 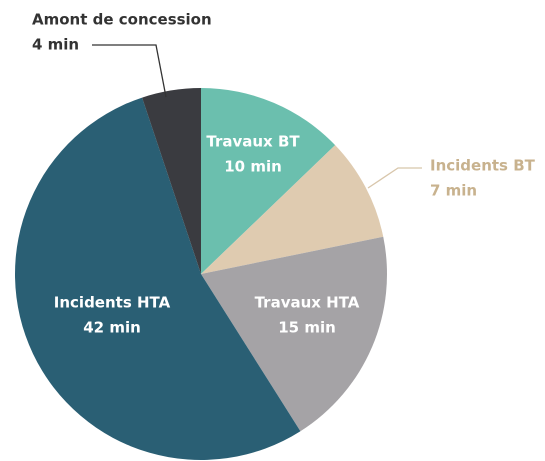 I want to click on slice-value-label: 4 min, so click(x=55, y=45).